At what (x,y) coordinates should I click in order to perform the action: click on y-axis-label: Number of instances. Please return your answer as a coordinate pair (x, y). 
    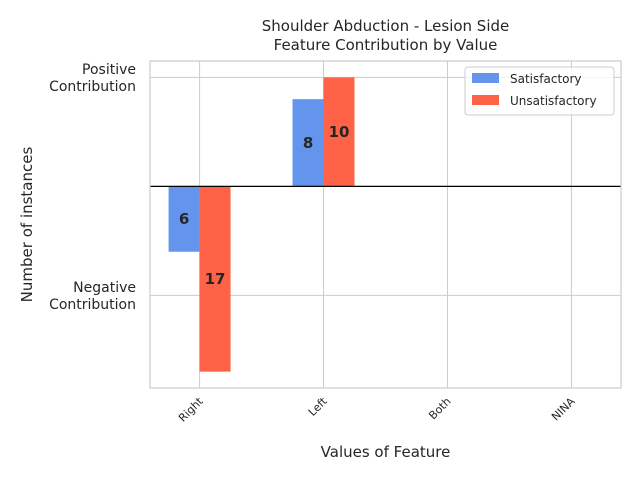
    Looking at the image, I should click on (27, 225).